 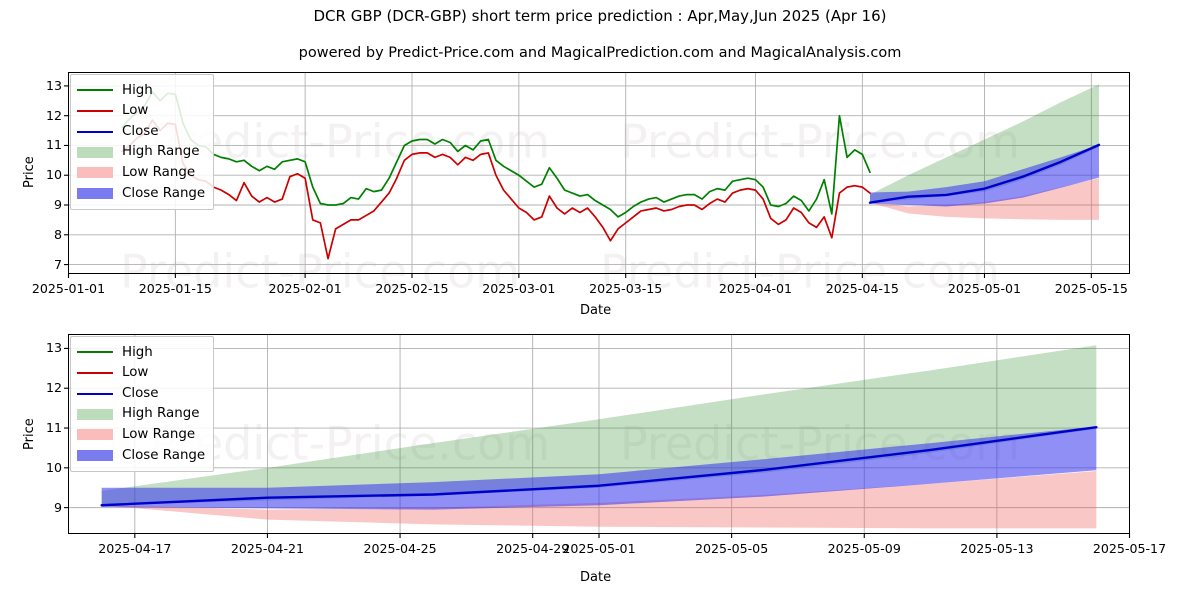 What do you see at coordinates (997, 548) in the screenshot?
I see `x-axis-tick-label: 2025-05-13` at bounding box center [997, 548].